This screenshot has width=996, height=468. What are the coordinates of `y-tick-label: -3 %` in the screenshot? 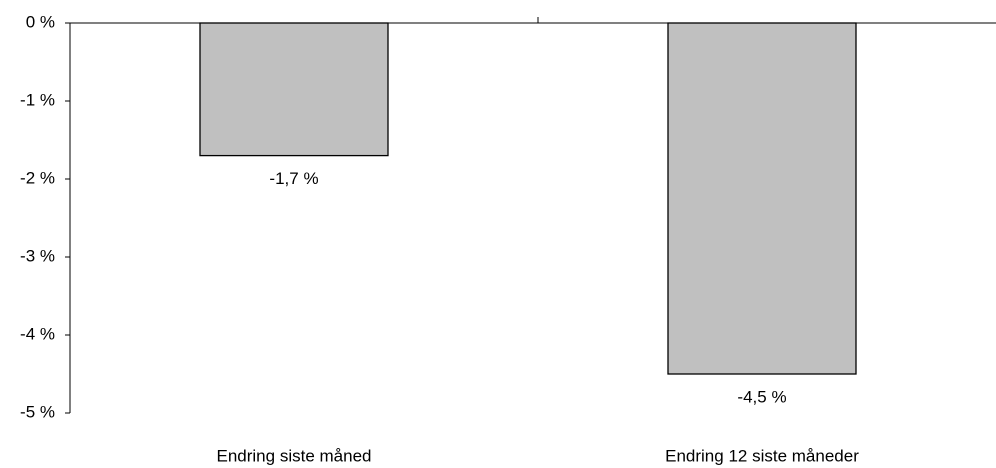 It's located at (37, 255).